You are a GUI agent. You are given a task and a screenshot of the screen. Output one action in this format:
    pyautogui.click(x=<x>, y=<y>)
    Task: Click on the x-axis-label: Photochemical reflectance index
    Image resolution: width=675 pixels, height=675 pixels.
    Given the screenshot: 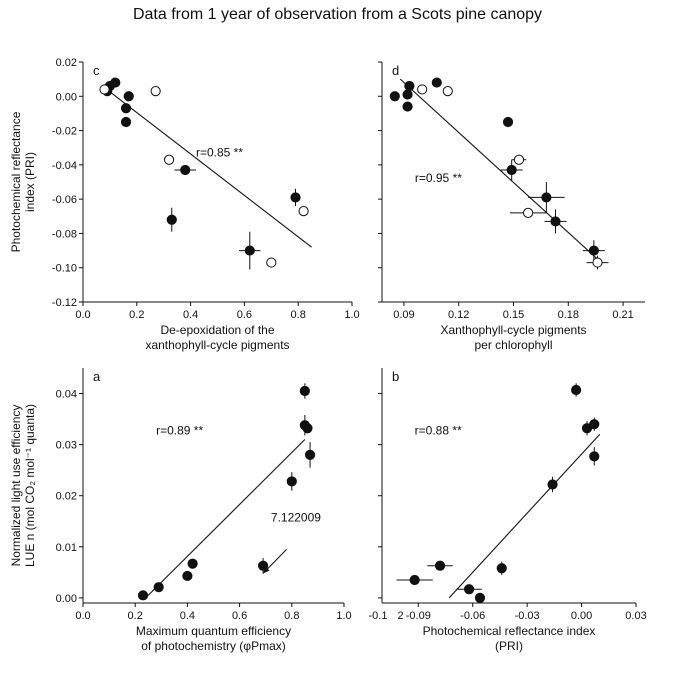 What is the action you would take?
    pyautogui.click(x=509, y=631)
    